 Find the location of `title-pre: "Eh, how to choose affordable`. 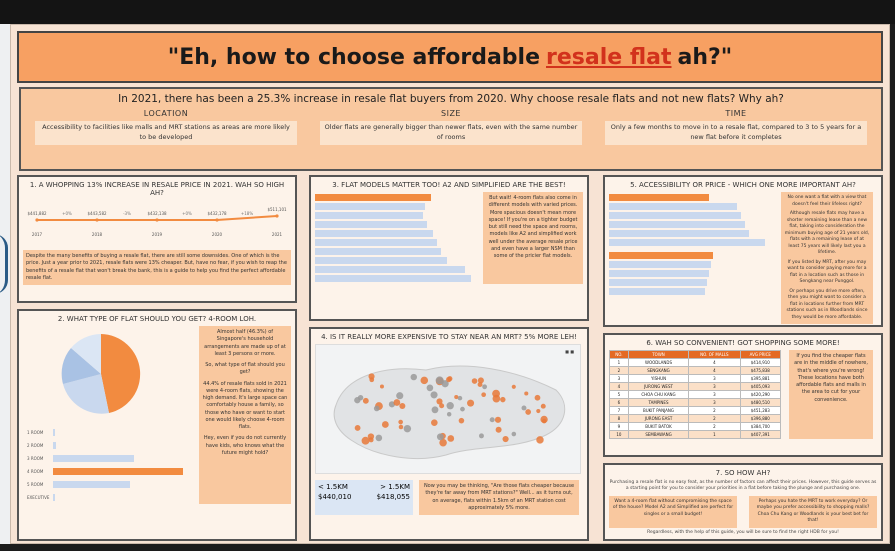

title-pre: "Eh, how to choose affordable is located at coordinates (353, 57).